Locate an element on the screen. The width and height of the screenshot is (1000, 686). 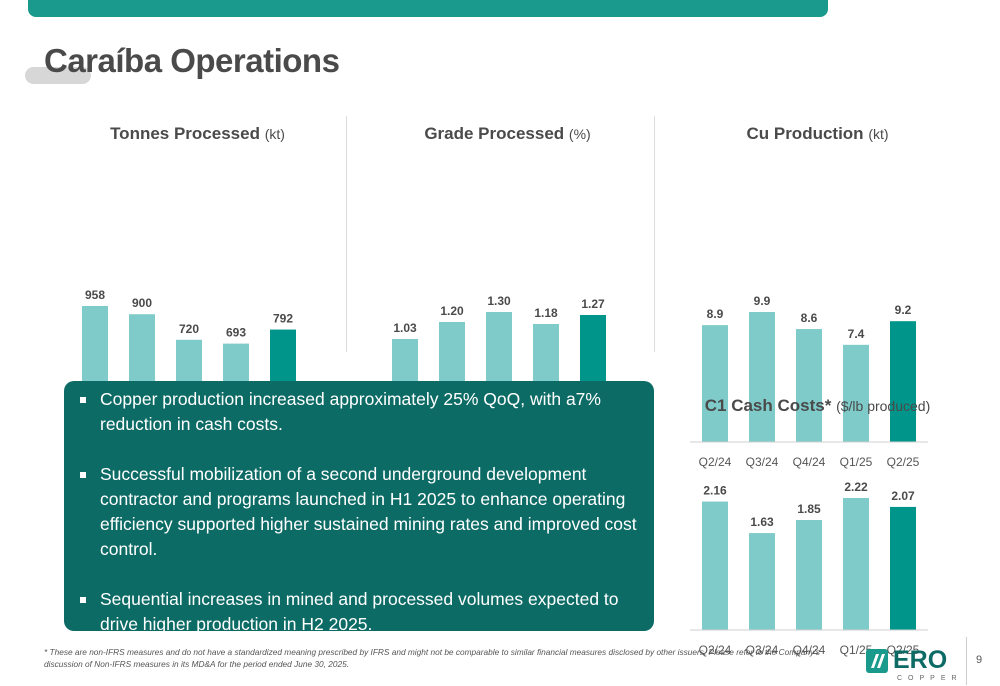
bar-value-label: 1.85 is located at coordinates (809, 509).